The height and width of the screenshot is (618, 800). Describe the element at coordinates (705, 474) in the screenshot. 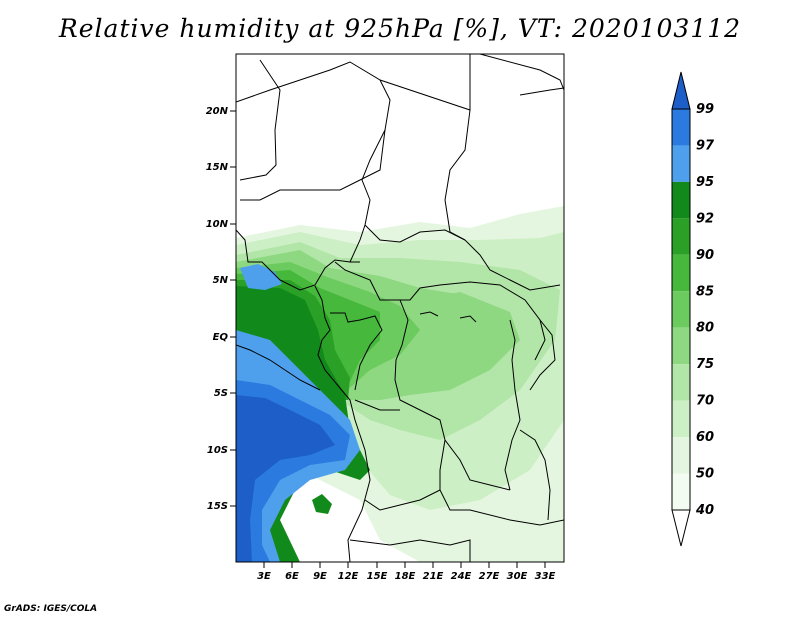

I see `colorbar-label: 50` at that location.